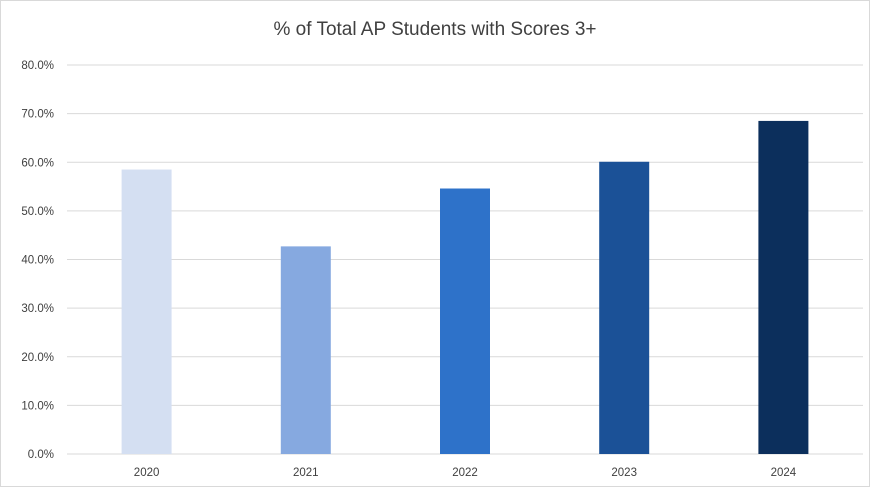 This screenshot has width=872, height=489. I want to click on x-tick-label: 2022, so click(465, 473).